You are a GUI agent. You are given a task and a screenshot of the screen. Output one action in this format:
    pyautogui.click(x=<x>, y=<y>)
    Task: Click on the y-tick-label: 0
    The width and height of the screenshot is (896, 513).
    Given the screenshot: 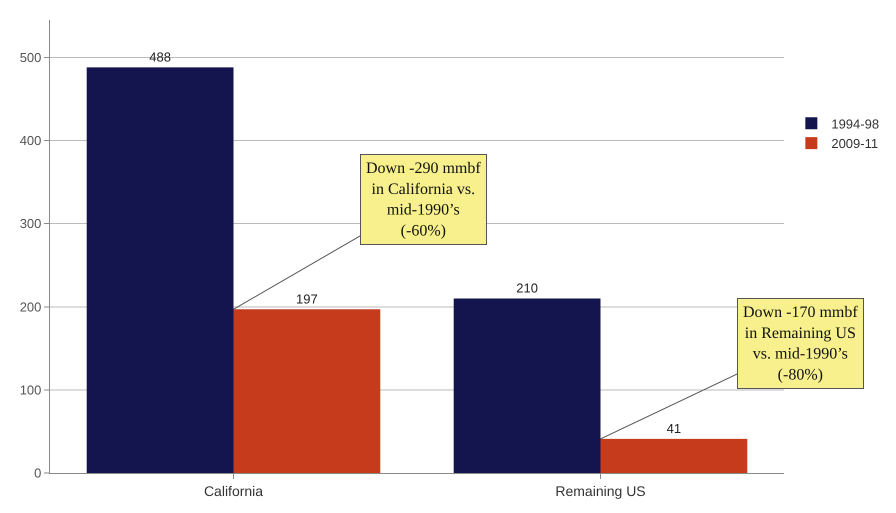 What is the action you would take?
    pyautogui.click(x=38, y=473)
    